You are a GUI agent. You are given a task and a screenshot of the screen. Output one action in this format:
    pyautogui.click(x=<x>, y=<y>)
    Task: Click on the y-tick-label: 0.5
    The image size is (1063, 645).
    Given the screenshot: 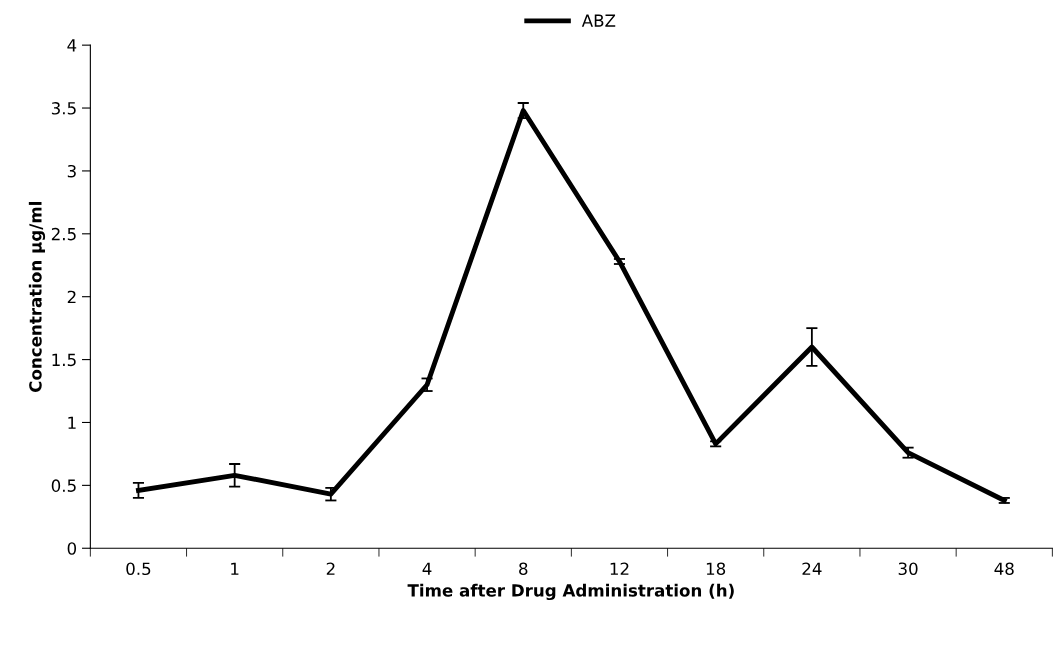 What is the action you would take?
    pyautogui.click(x=63, y=485)
    